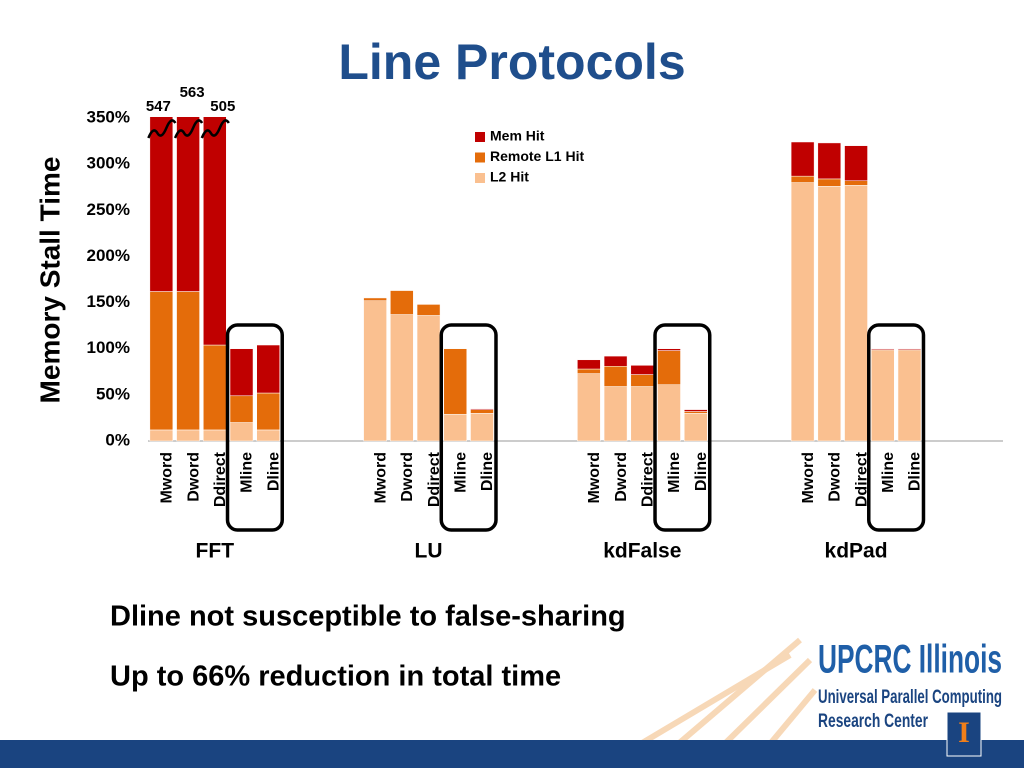 The image size is (1024, 773). Describe the element at coordinates (509, 177) in the screenshot. I see `legend-label: L2 Hit` at that location.